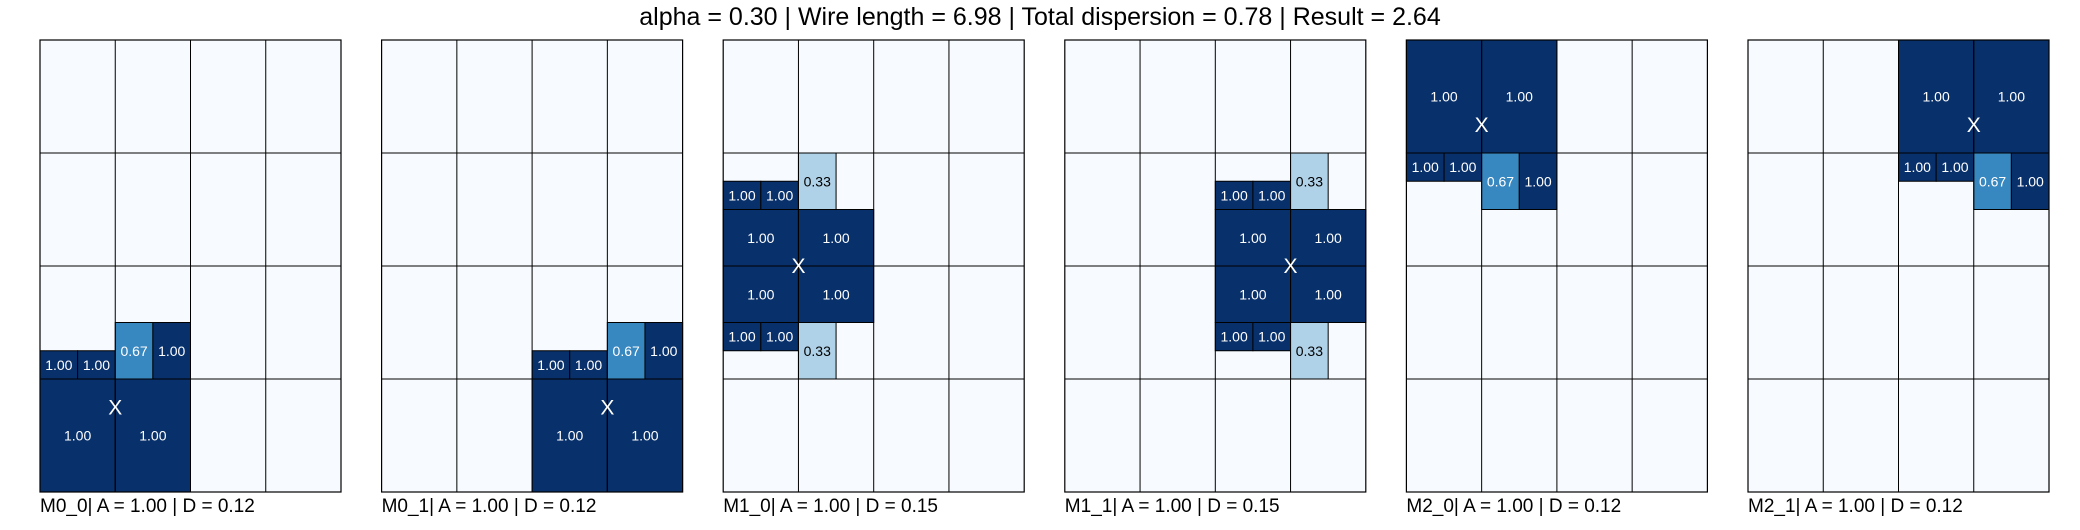  I want to click on panel-5: 1.00 1.00 1.00 1.00 0.67 1.00 X, so click(1898, 266).